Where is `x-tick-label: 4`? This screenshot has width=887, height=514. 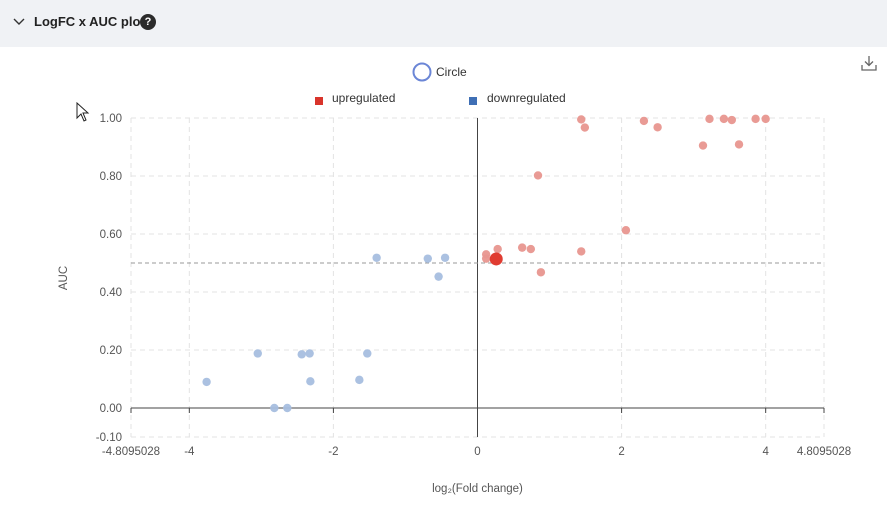
x-tick-label: 4 is located at coordinates (765, 452).